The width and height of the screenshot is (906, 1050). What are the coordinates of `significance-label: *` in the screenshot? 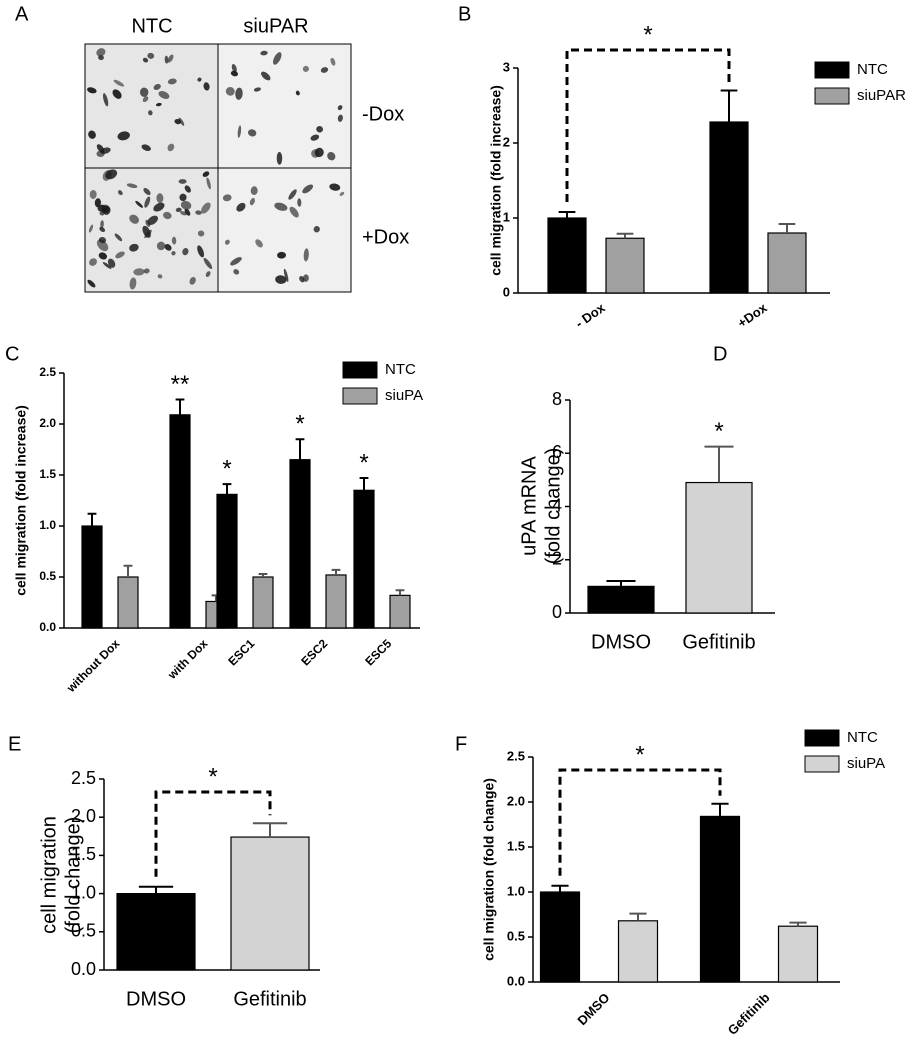 It's located at (212, 776).